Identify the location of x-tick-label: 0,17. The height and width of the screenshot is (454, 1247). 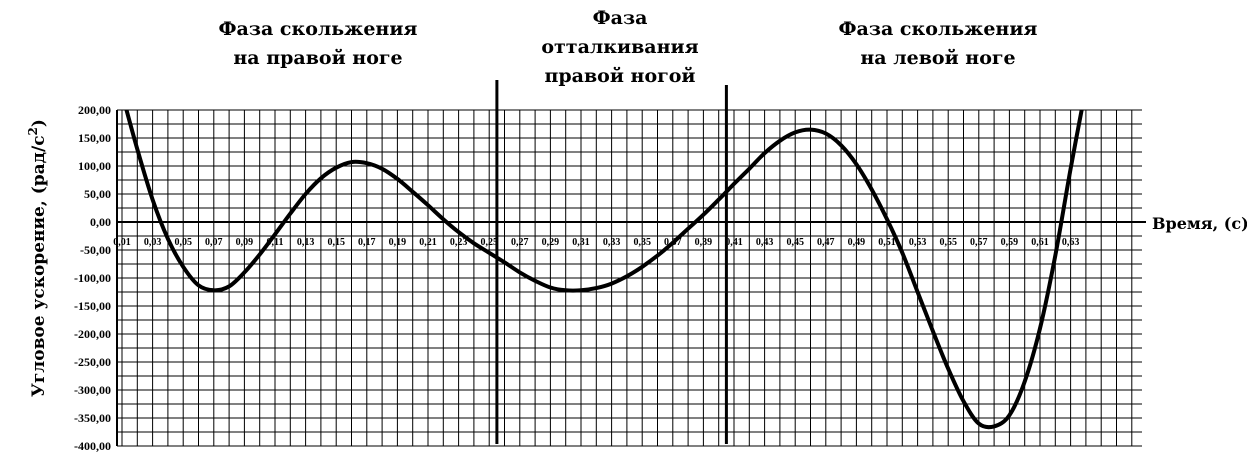
(367, 242).